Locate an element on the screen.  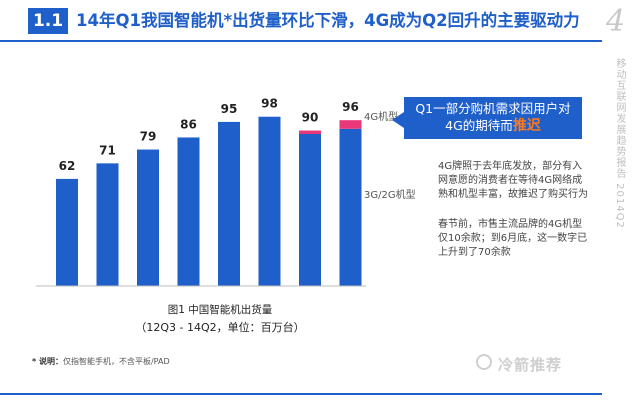
bar-3g2g-12Q3 is located at coordinates (67, 232).